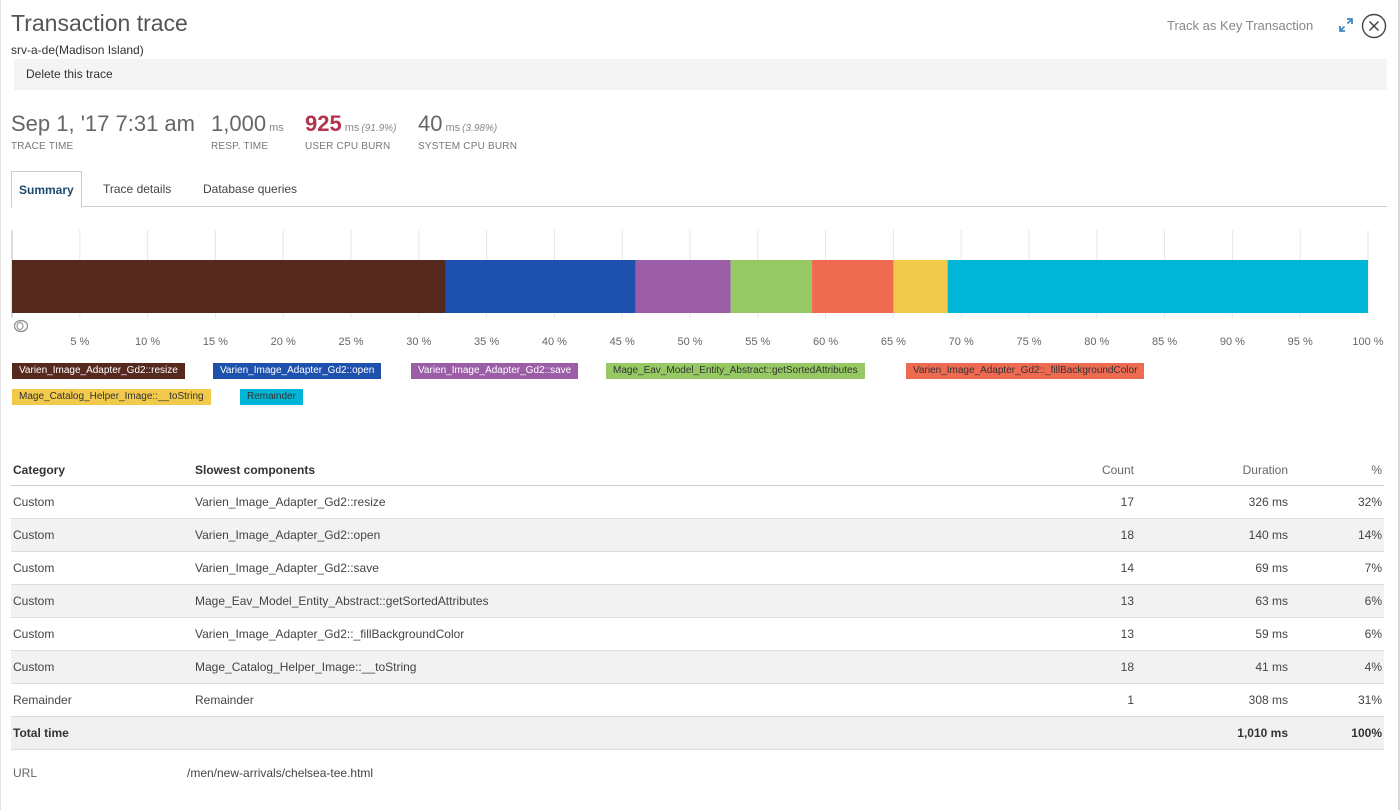 The width and height of the screenshot is (1400, 810). Describe the element at coordinates (348, 146) in the screenshot. I see `metric-label: USER CPU BURN` at that location.